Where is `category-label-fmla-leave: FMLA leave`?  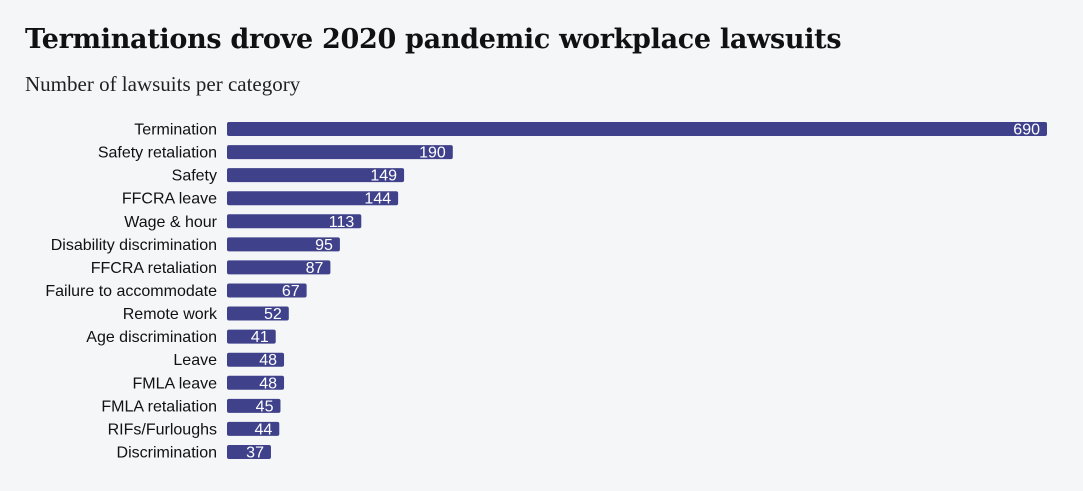 category-label-fmla-leave: FMLA leave is located at coordinates (175, 383).